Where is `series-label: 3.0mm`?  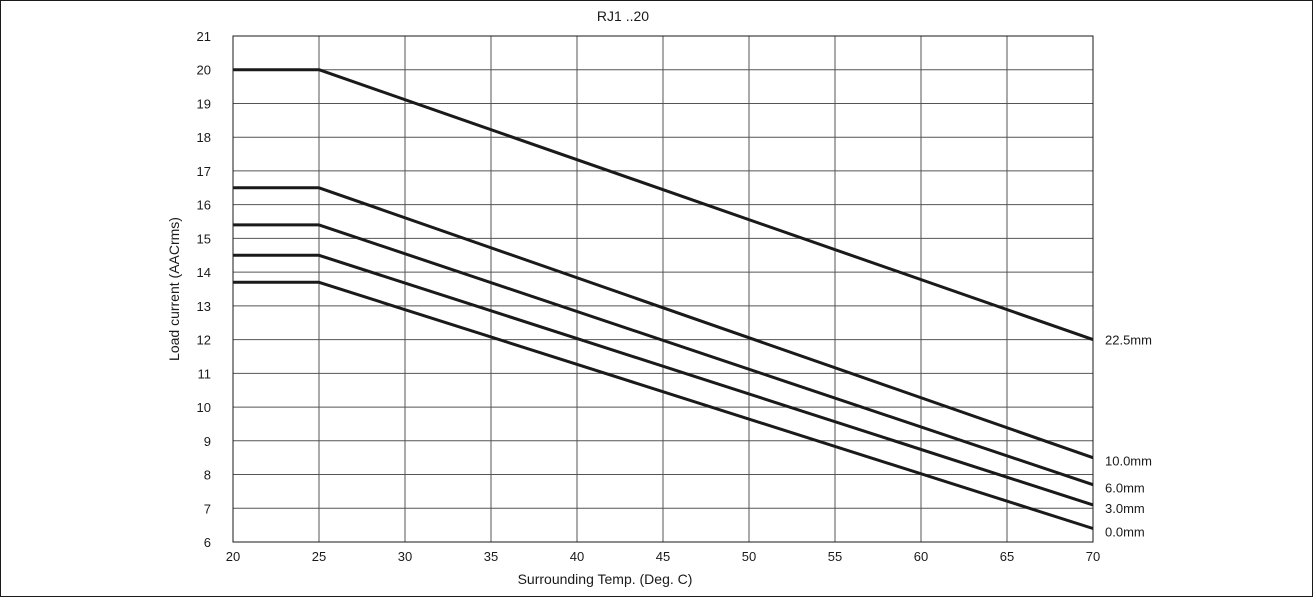 series-label: 3.0mm is located at coordinates (1125, 508).